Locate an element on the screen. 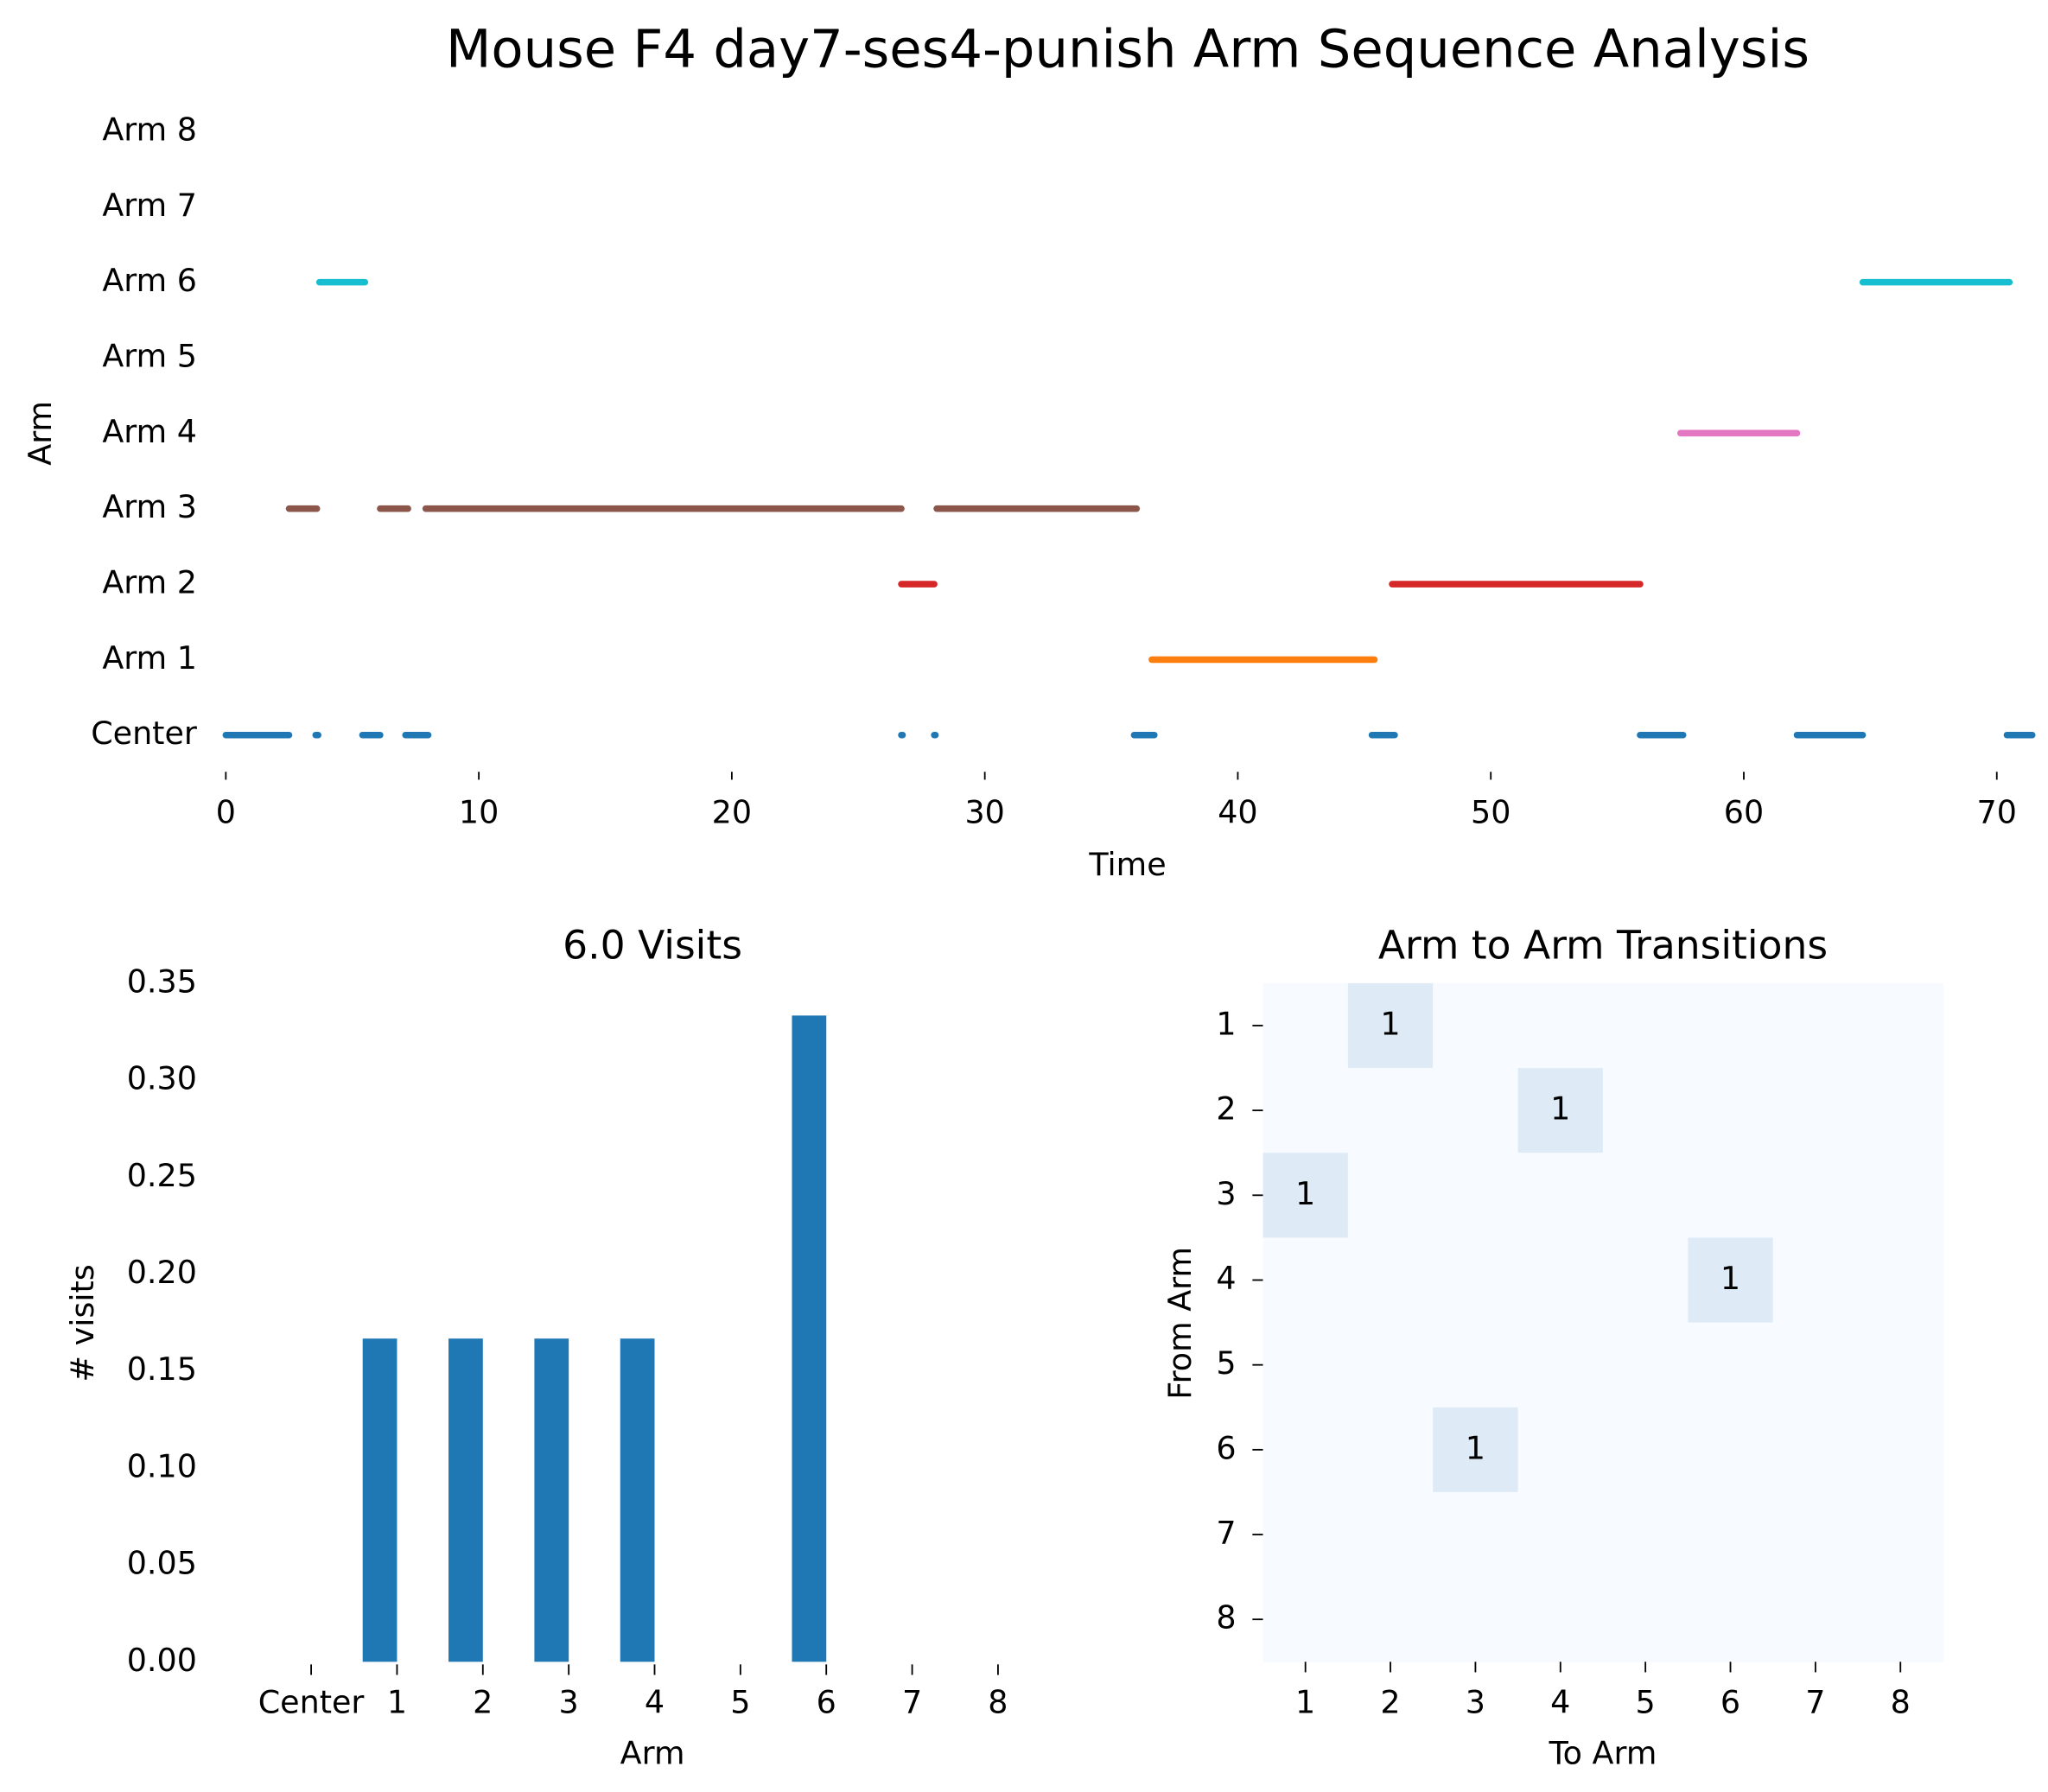 This screenshot has width=2048, height=1792. y-tick-label: Arm 4 is located at coordinates (149, 431).